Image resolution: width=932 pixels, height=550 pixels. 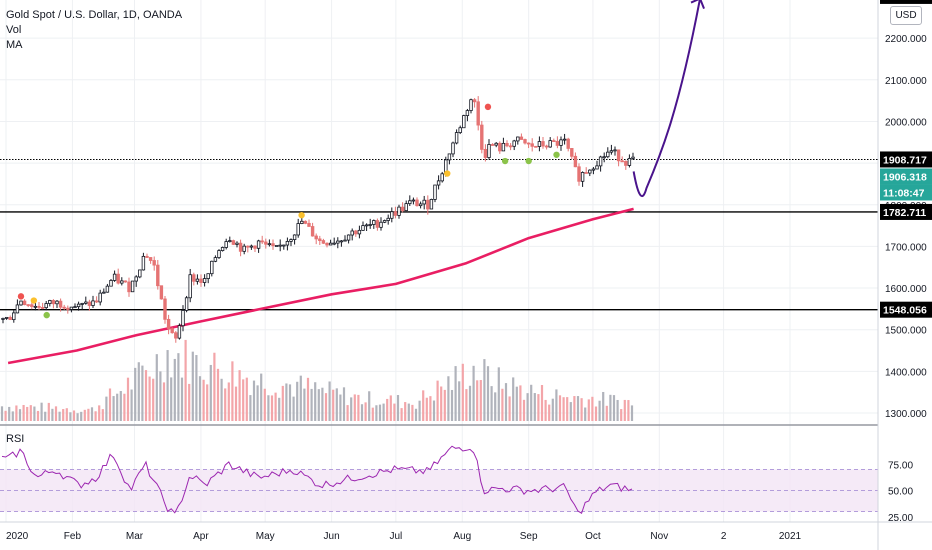 What do you see at coordinates (900, 465) in the screenshot?
I see `rsi-tick-label: 75.00` at bounding box center [900, 465].